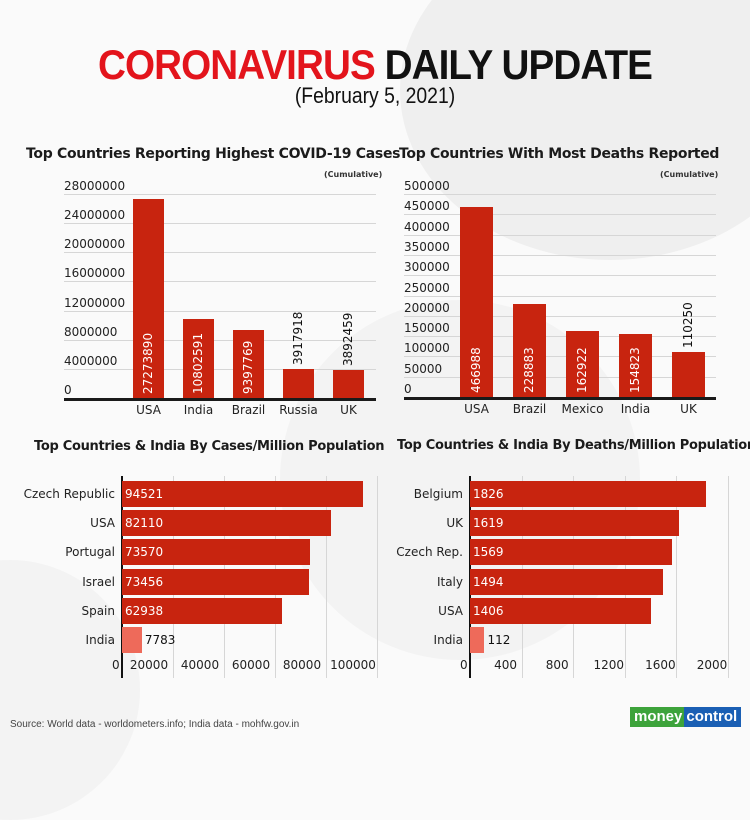 This screenshot has width=750, height=820. What do you see at coordinates (375, 65) in the screenshot?
I see `page-title: CORONAVIRUS DAILY UPDATE` at bounding box center [375, 65].